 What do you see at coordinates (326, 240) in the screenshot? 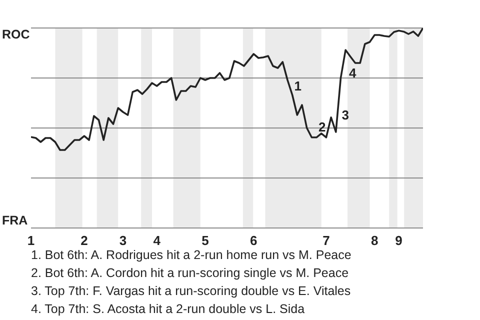
I see `x-tick-label: 7` at bounding box center [326, 240].